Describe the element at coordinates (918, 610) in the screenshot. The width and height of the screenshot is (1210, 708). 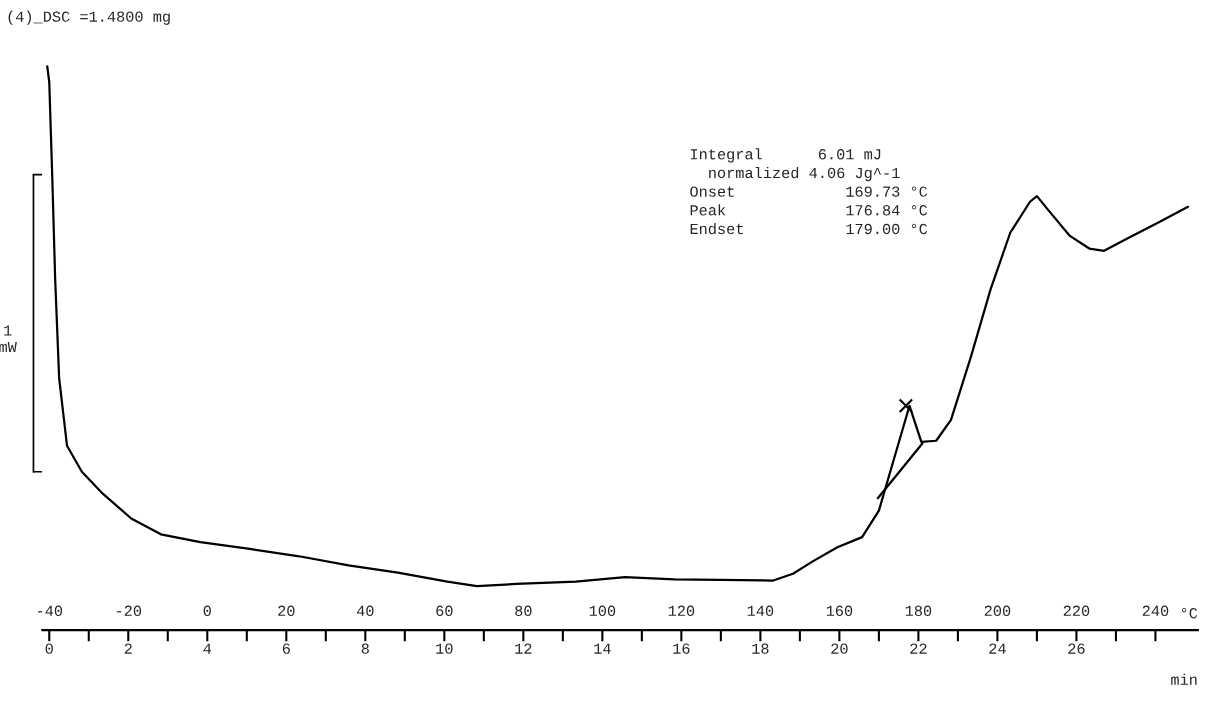
I see `x-tick-label: 180` at that location.